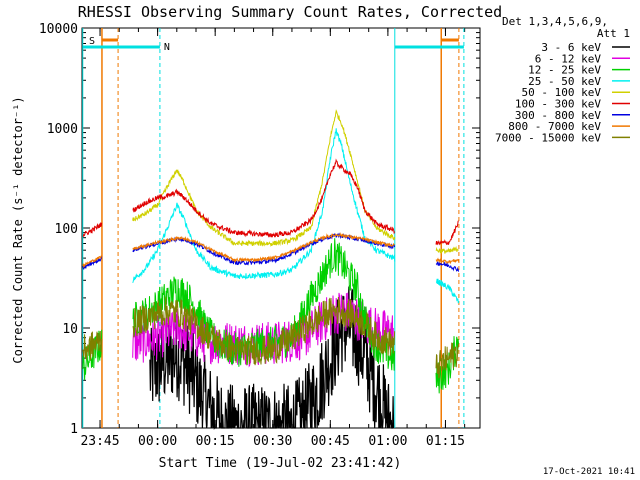 This screenshot has height=480, width=640. Describe the element at coordinates (270, 202) in the screenshot. I see `series-line-100-300-kev` at that location.